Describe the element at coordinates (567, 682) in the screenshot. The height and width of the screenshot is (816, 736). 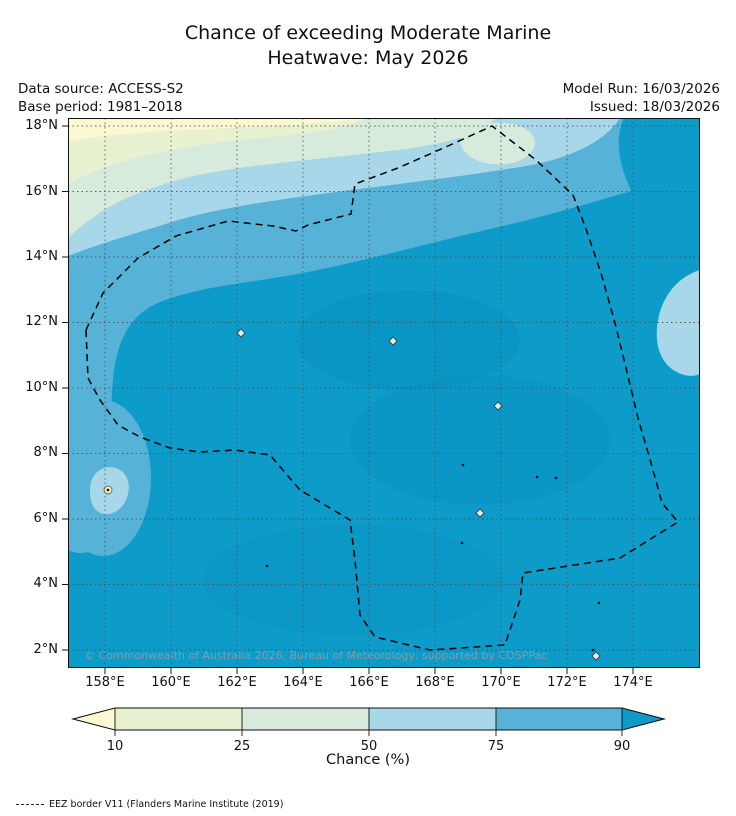
I see `lon-tick-label: 172°E` at that location.